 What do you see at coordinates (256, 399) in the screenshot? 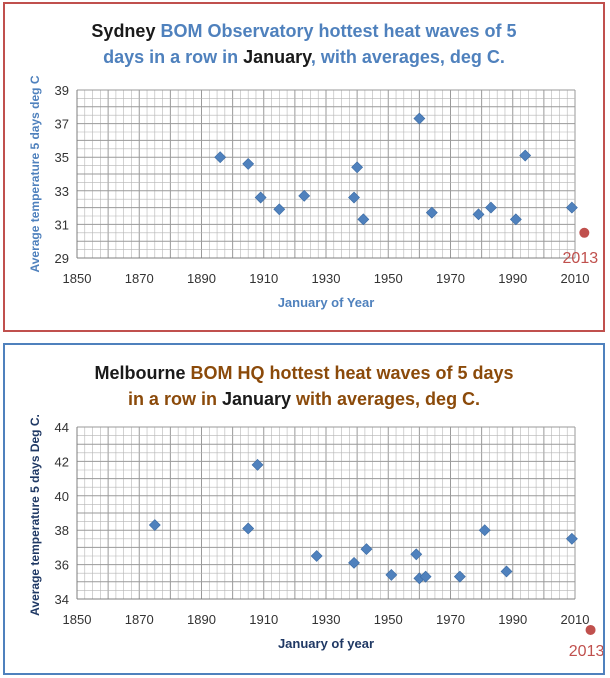
I see `melbourne-title-part: January` at bounding box center [256, 399].